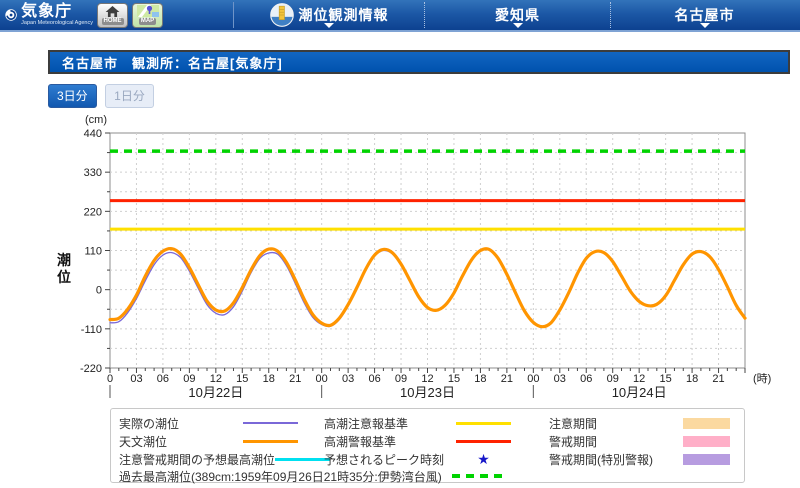 The width and height of the screenshot is (800, 488). What do you see at coordinates (147, 21) in the screenshot?
I see `map-label: MAP` at bounding box center [147, 21].